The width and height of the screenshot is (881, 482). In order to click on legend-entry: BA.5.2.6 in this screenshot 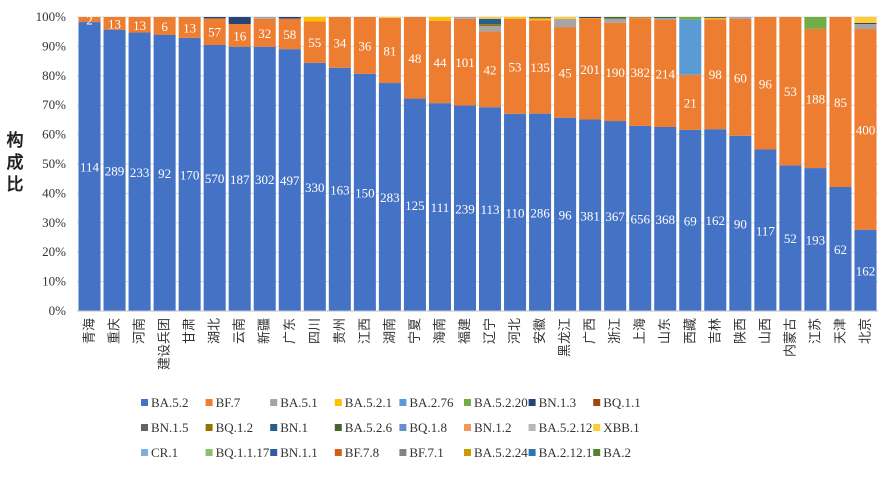, I will do `click(369, 427)`.